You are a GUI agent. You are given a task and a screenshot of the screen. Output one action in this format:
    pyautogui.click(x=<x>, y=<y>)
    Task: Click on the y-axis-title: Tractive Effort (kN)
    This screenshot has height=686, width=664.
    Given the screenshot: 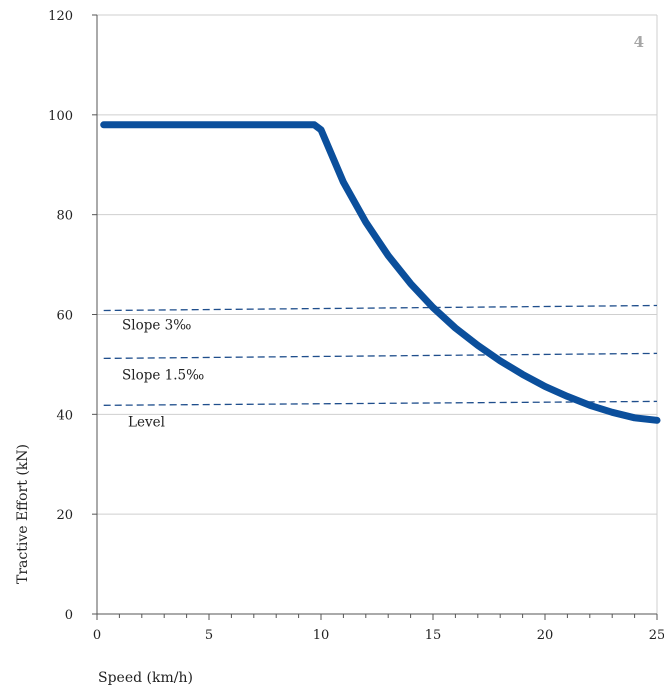 What is the action you would take?
    pyautogui.click(x=23, y=514)
    